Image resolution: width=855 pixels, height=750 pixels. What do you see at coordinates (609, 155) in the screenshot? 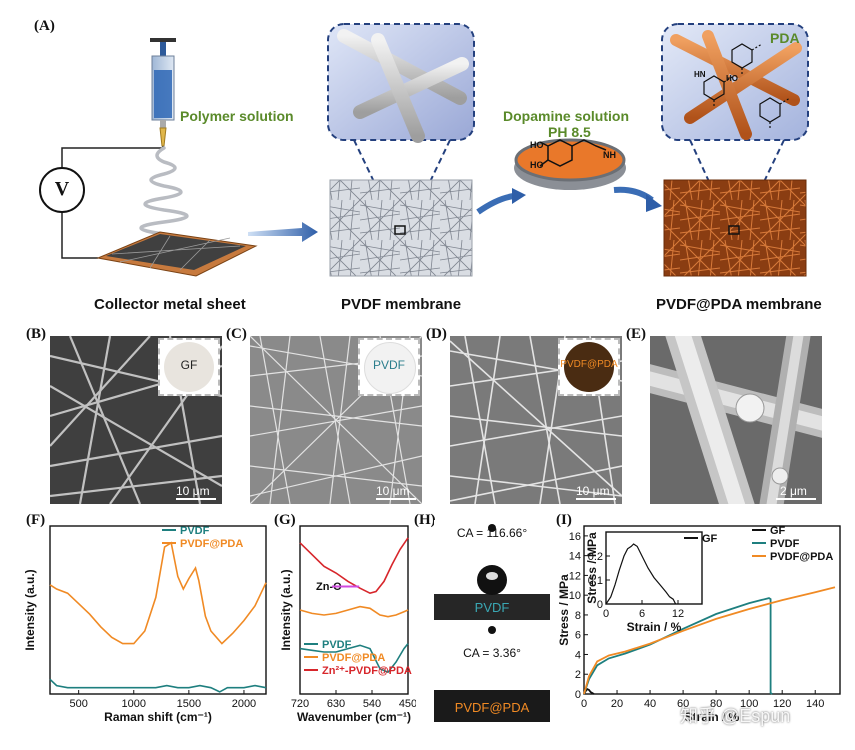
I see `dopamine-nh2-label: NH` at bounding box center [609, 155].